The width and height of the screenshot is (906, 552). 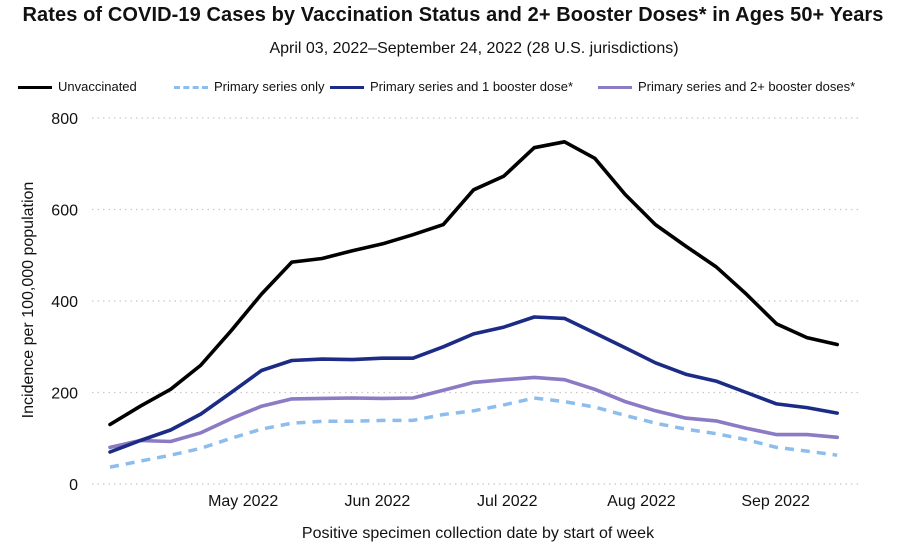 I want to click on x-tick-label: Jul 2022, so click(x=507, y=501).